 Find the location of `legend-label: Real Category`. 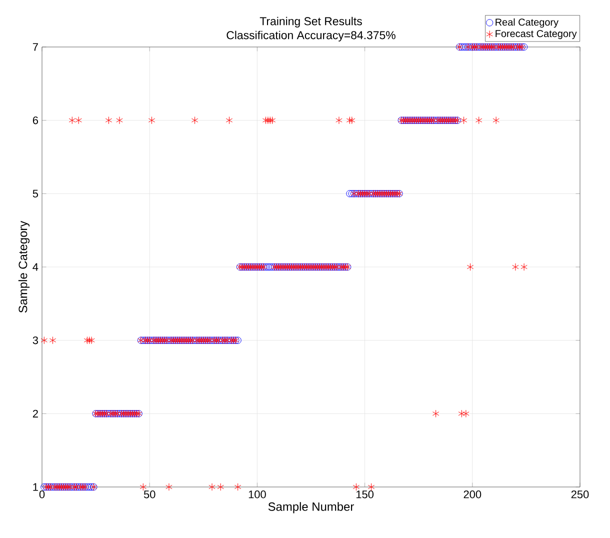

legend-label: Real Category is located at coordinates (527, 23).